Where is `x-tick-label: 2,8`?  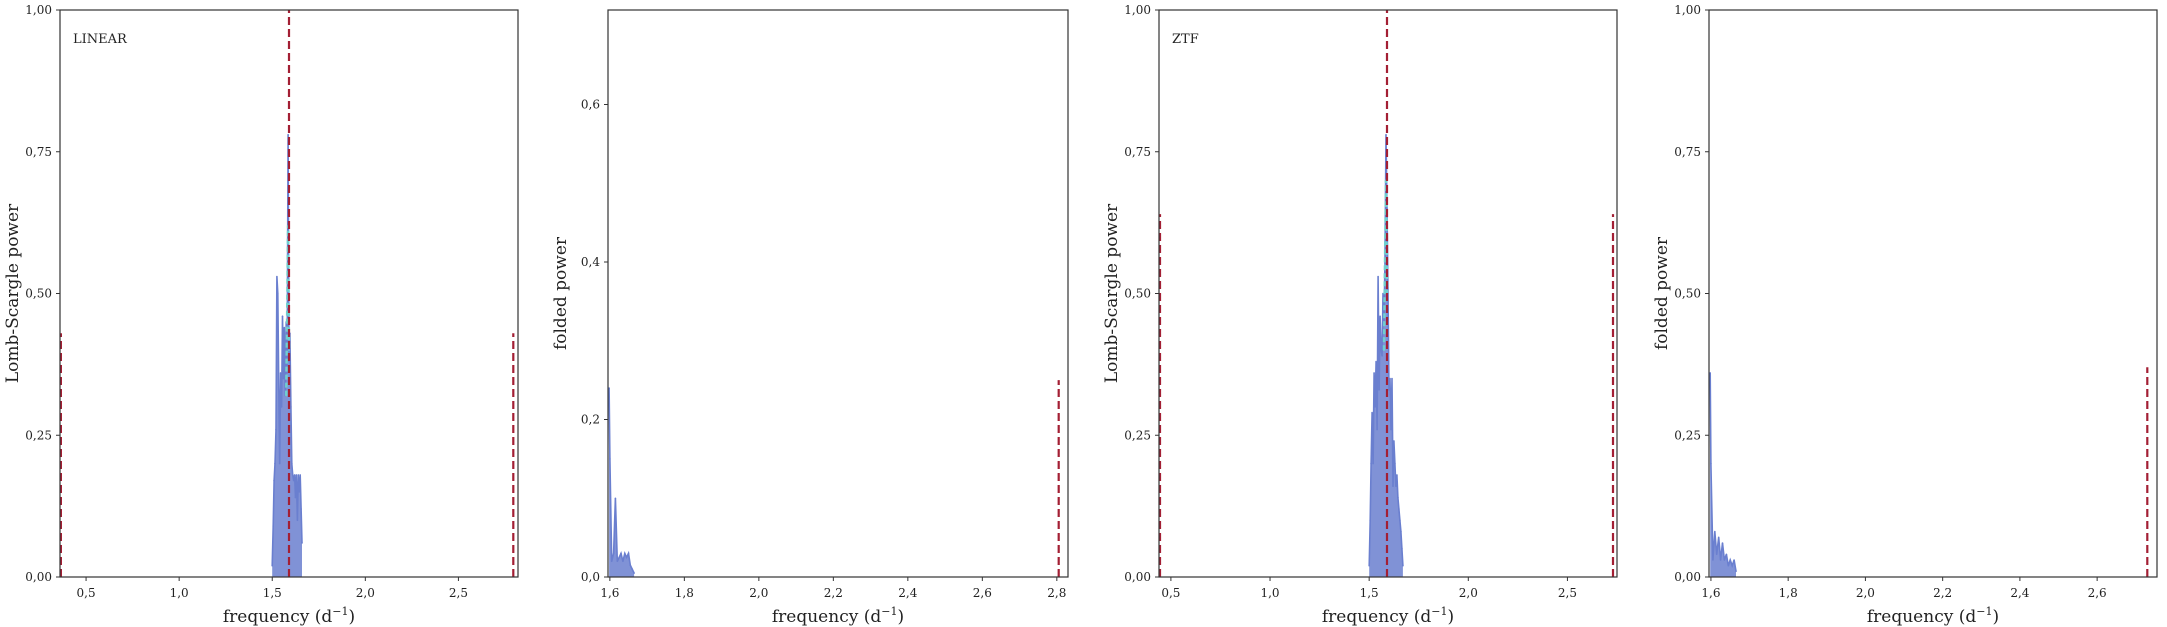
x-tick-label: 2,8 is located at coordinates (1056, 593).